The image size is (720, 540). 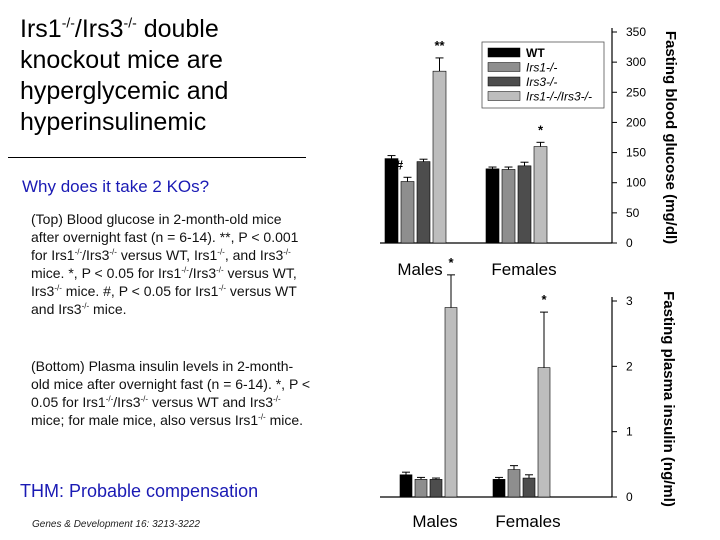 I want to click on y-tick-label: 3, so click(x=629, y=301).